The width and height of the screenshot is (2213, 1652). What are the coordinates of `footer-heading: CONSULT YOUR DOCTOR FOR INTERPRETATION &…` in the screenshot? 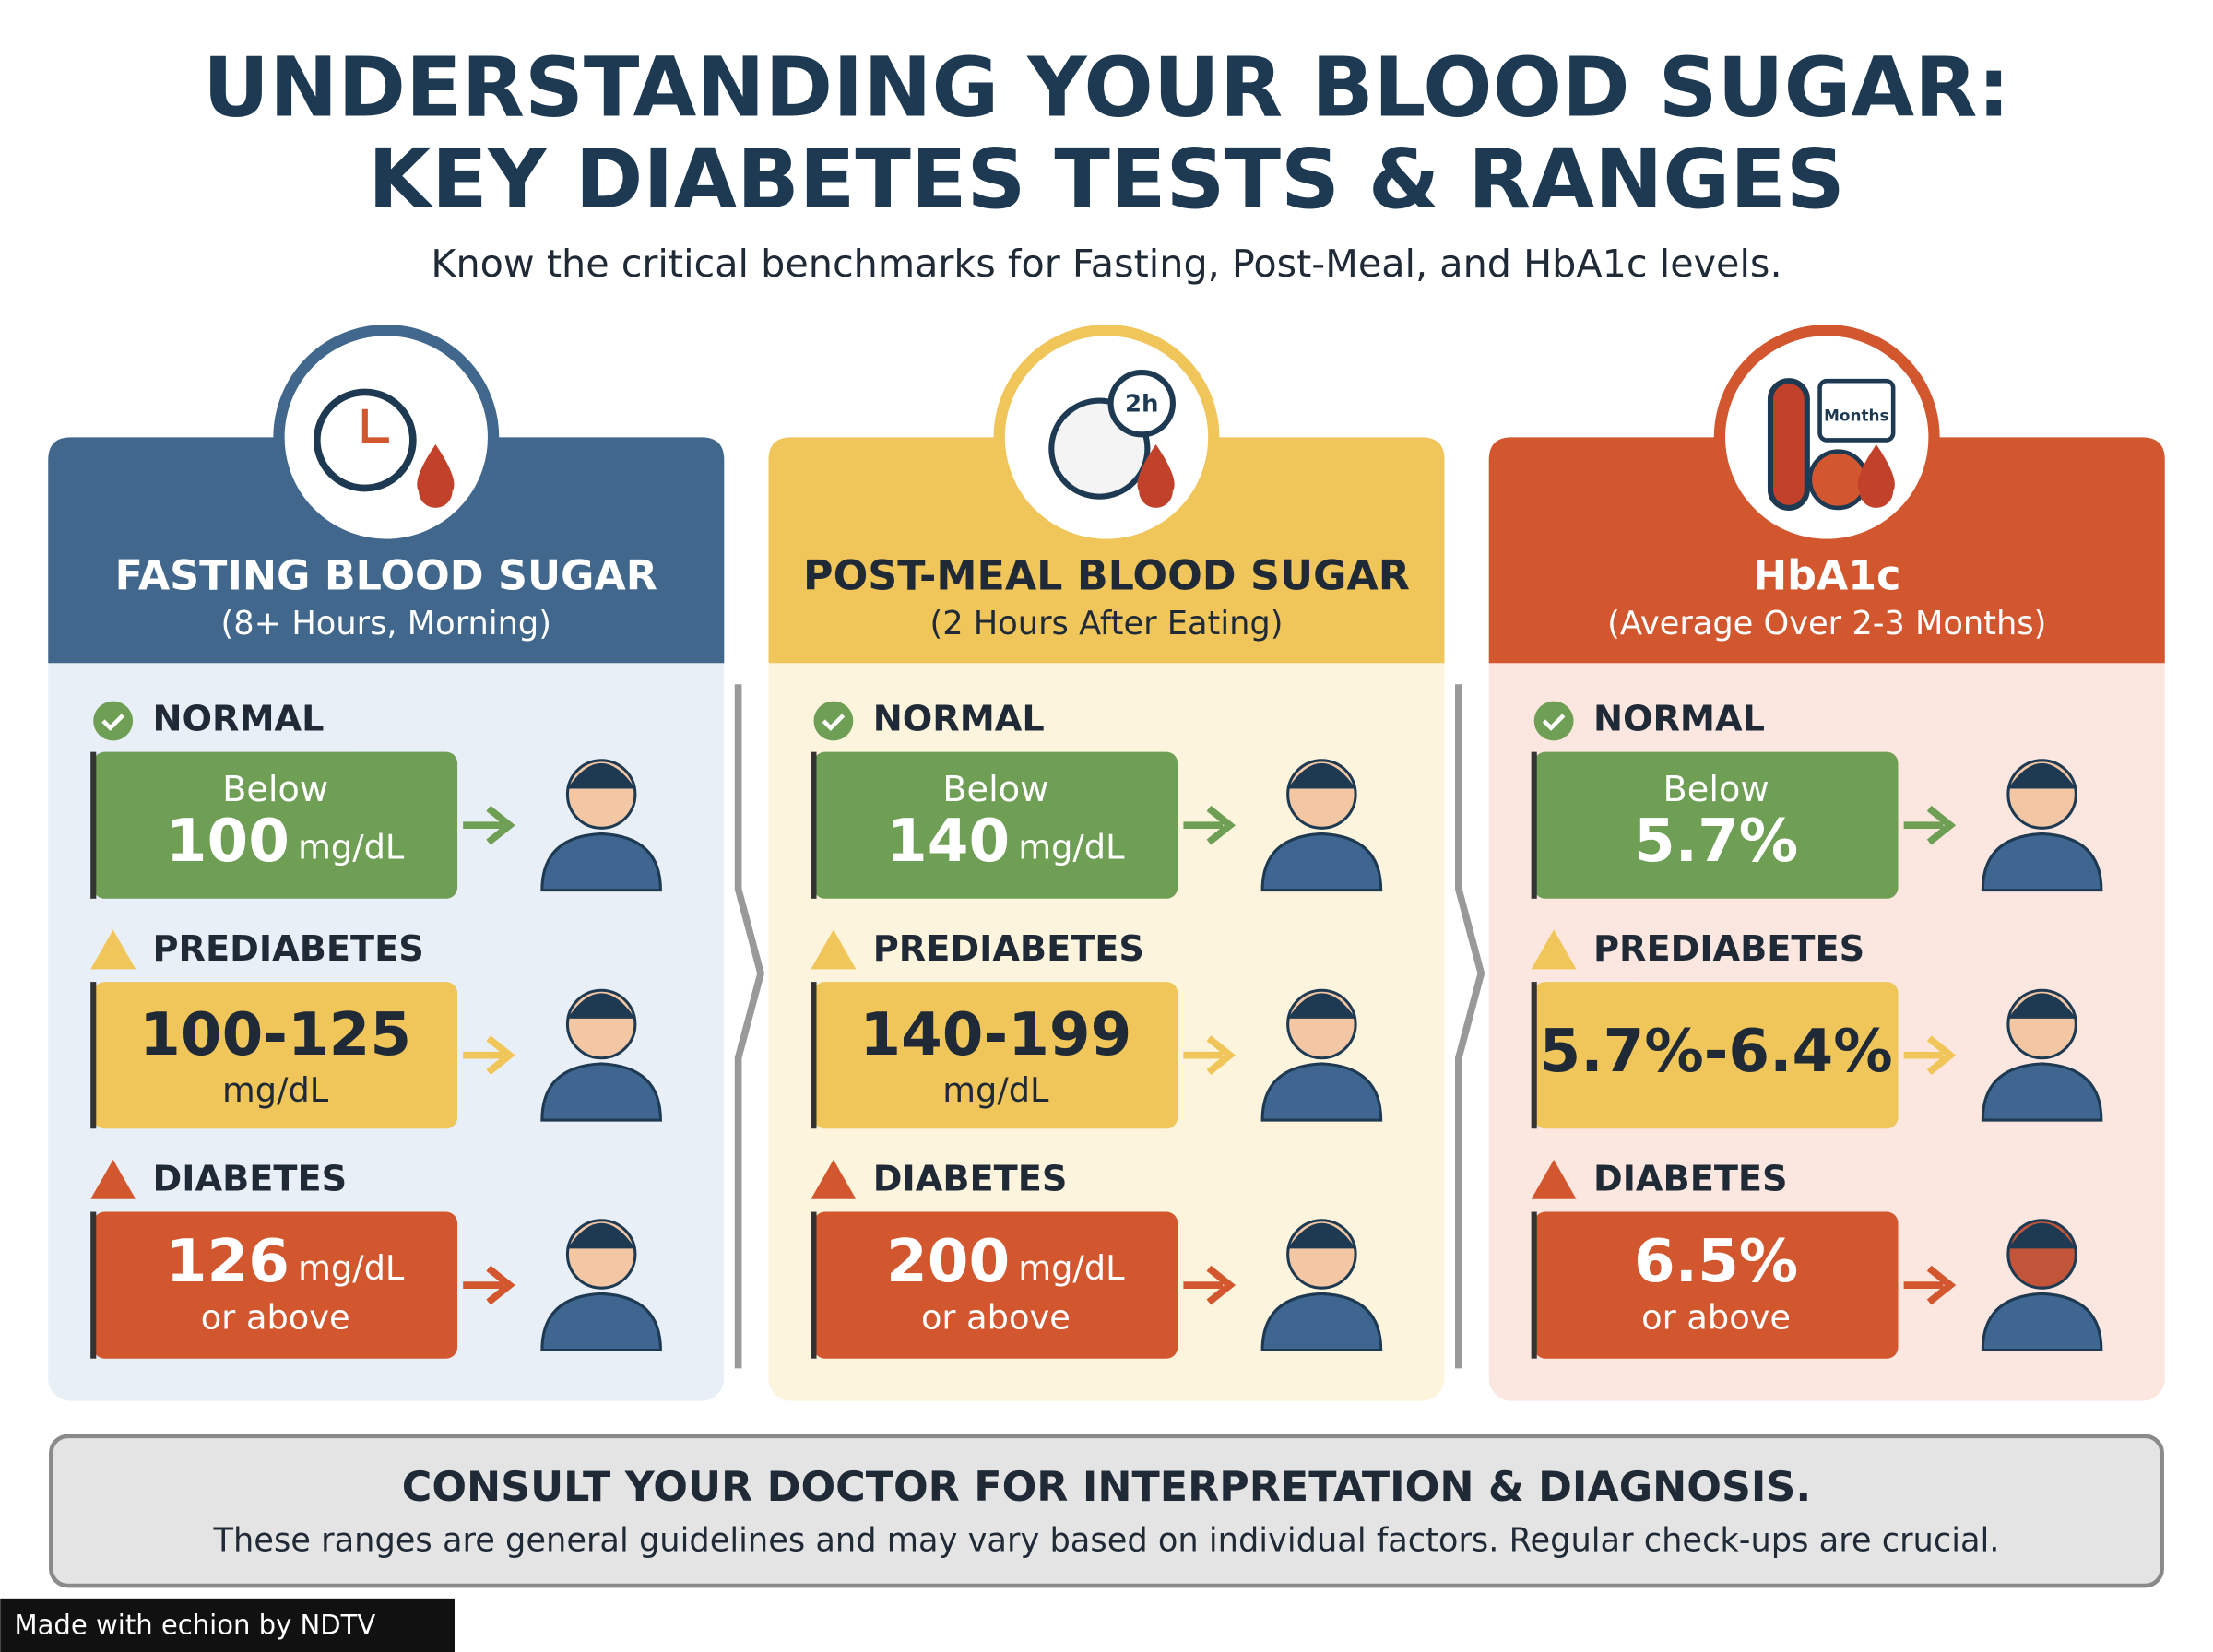 It's located at (1106, 1487).